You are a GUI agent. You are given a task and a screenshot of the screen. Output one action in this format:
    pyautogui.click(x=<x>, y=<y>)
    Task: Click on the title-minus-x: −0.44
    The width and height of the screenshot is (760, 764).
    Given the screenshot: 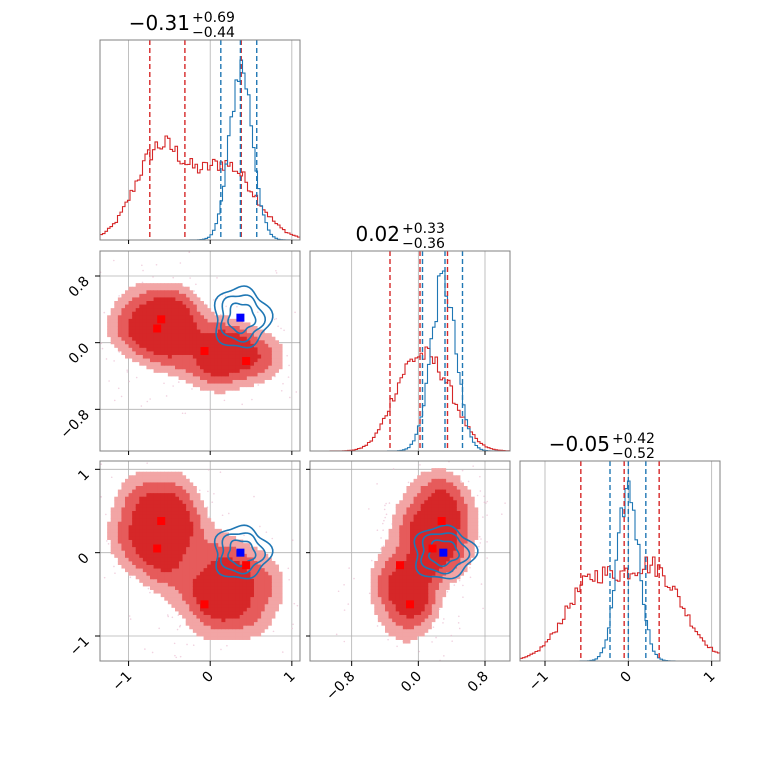 What is the action you would take?
    pyautogui.click(x=213, y=33)
    